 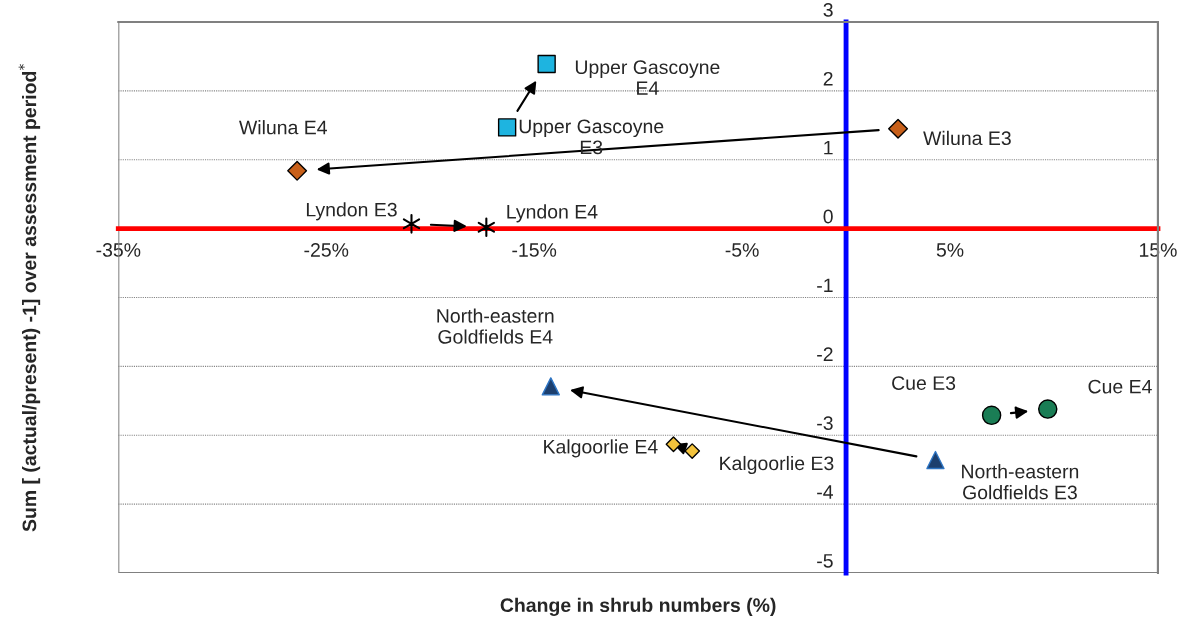 What do you see at coordinates (828, 147) in the screenshot?
I see `y-tick-label: 1` at bounding box center [828, 147].